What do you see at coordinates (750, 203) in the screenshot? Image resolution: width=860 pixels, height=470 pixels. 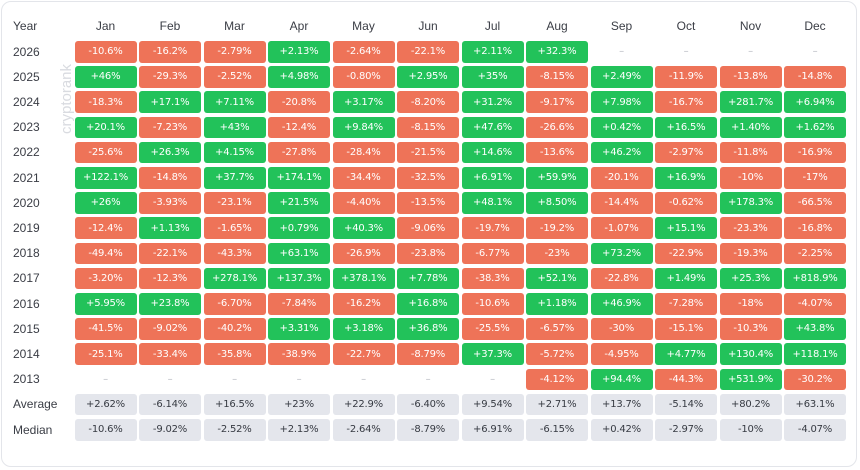 I see `return-cell: +178.3%` at bounding box center [750, 203].